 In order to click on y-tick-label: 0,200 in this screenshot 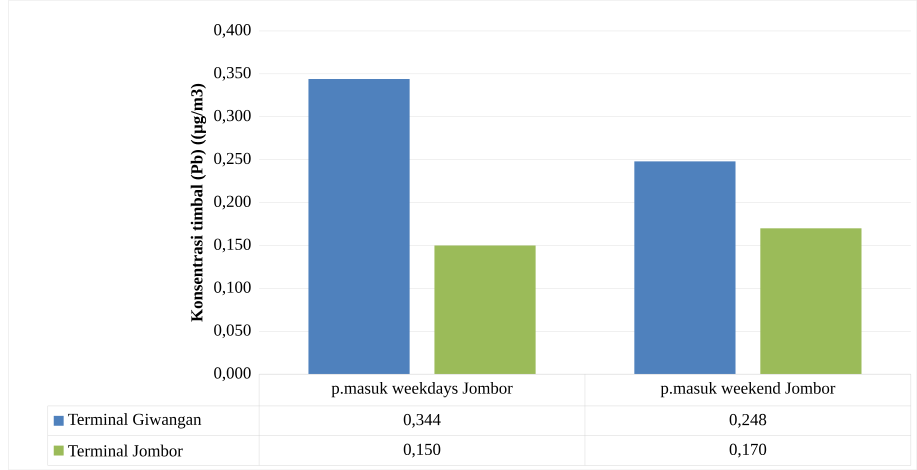, I will do `click(232, 203)`.